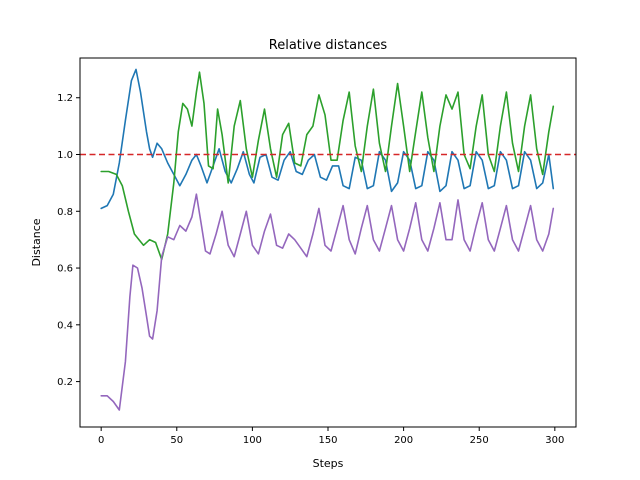 The width and height of the screenshot is (640, 480). I want to click on y-tick-label: 0.2, so click(65, 382).